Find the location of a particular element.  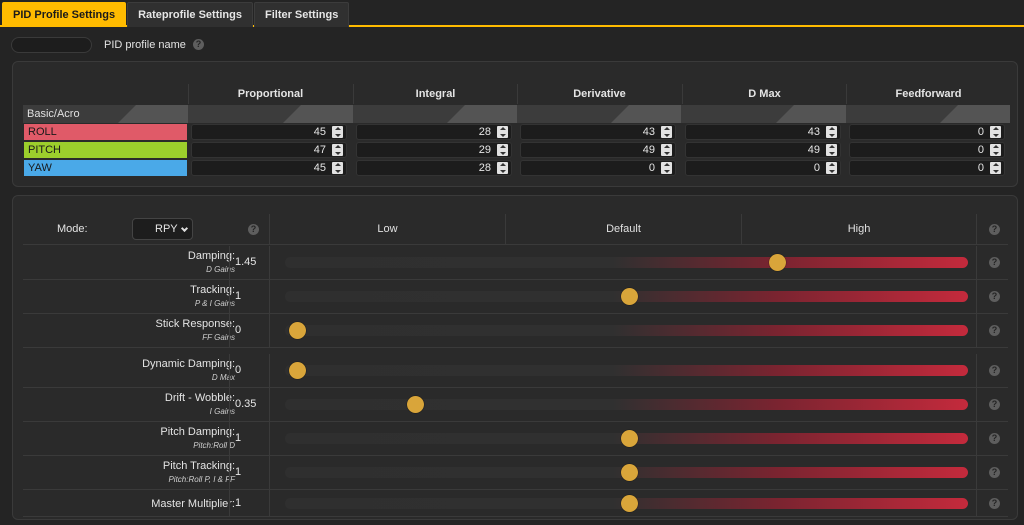

tab-rateprofile-settings: Rateprofile Settings is located at coordinates (190, 14).